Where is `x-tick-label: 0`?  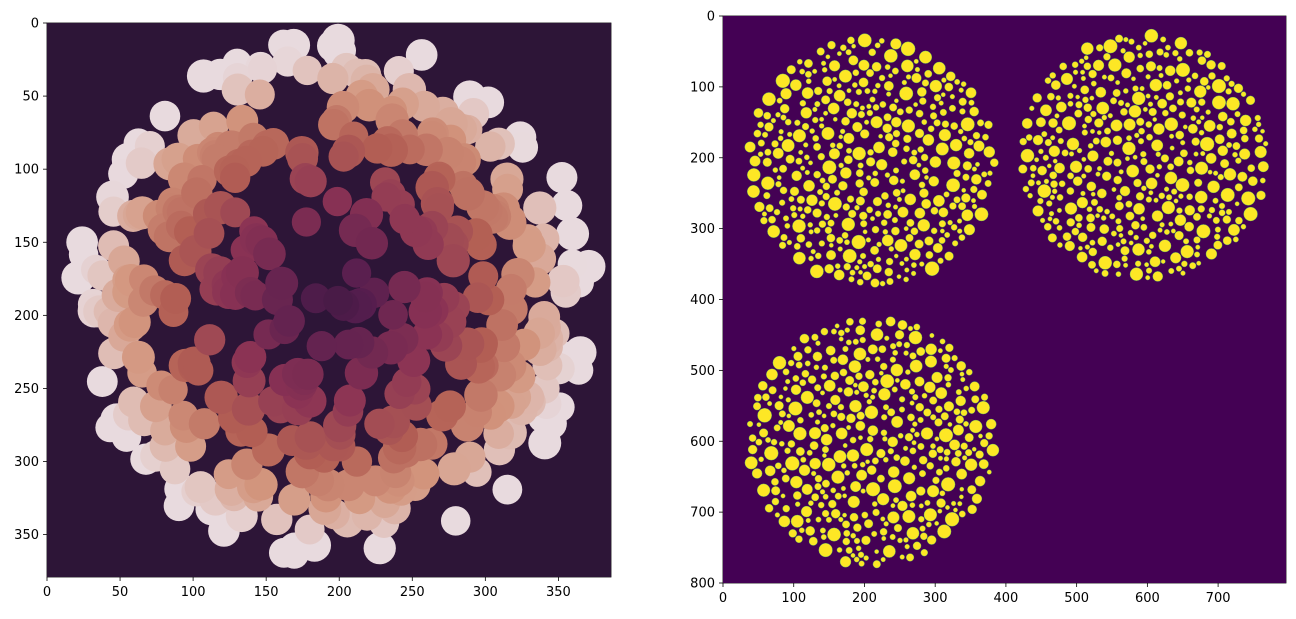 x-tick-label: 0 is located at coordinates (723, 598).